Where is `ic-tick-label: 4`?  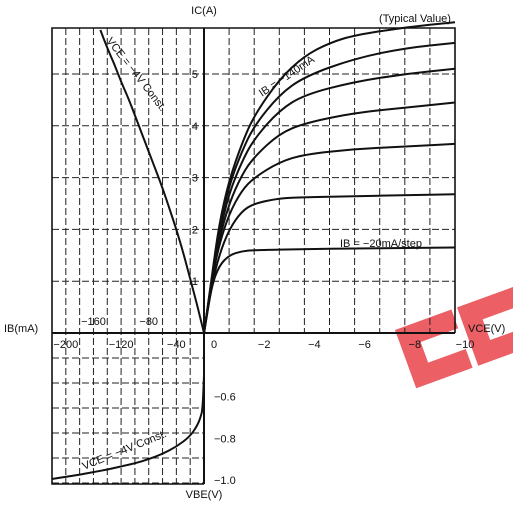
ic-tick-label: 4 is located at coordinates (195, 127).